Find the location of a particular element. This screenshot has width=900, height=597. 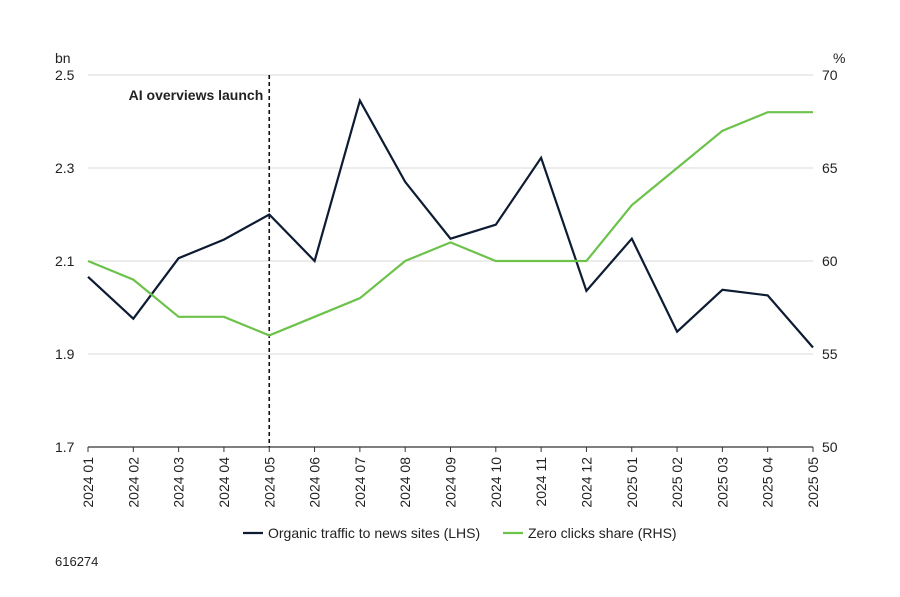

right-axis-unit: % is located at coordinates (839, 58).